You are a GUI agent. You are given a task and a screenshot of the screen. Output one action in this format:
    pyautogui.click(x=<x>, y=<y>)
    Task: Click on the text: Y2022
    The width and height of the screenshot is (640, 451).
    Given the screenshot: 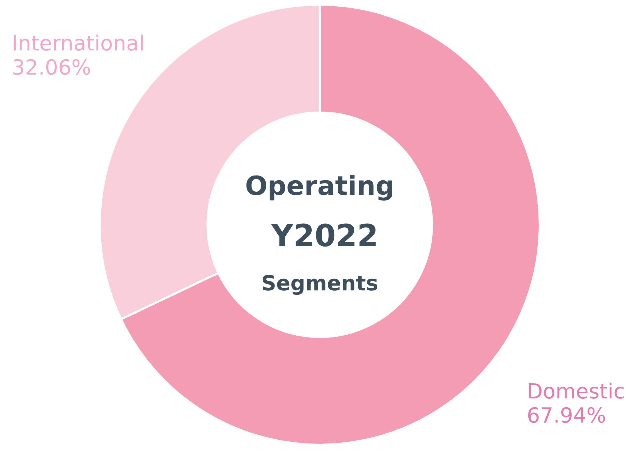 What is the action you would take?
    pyautogui.click(x=323, y=235)
    